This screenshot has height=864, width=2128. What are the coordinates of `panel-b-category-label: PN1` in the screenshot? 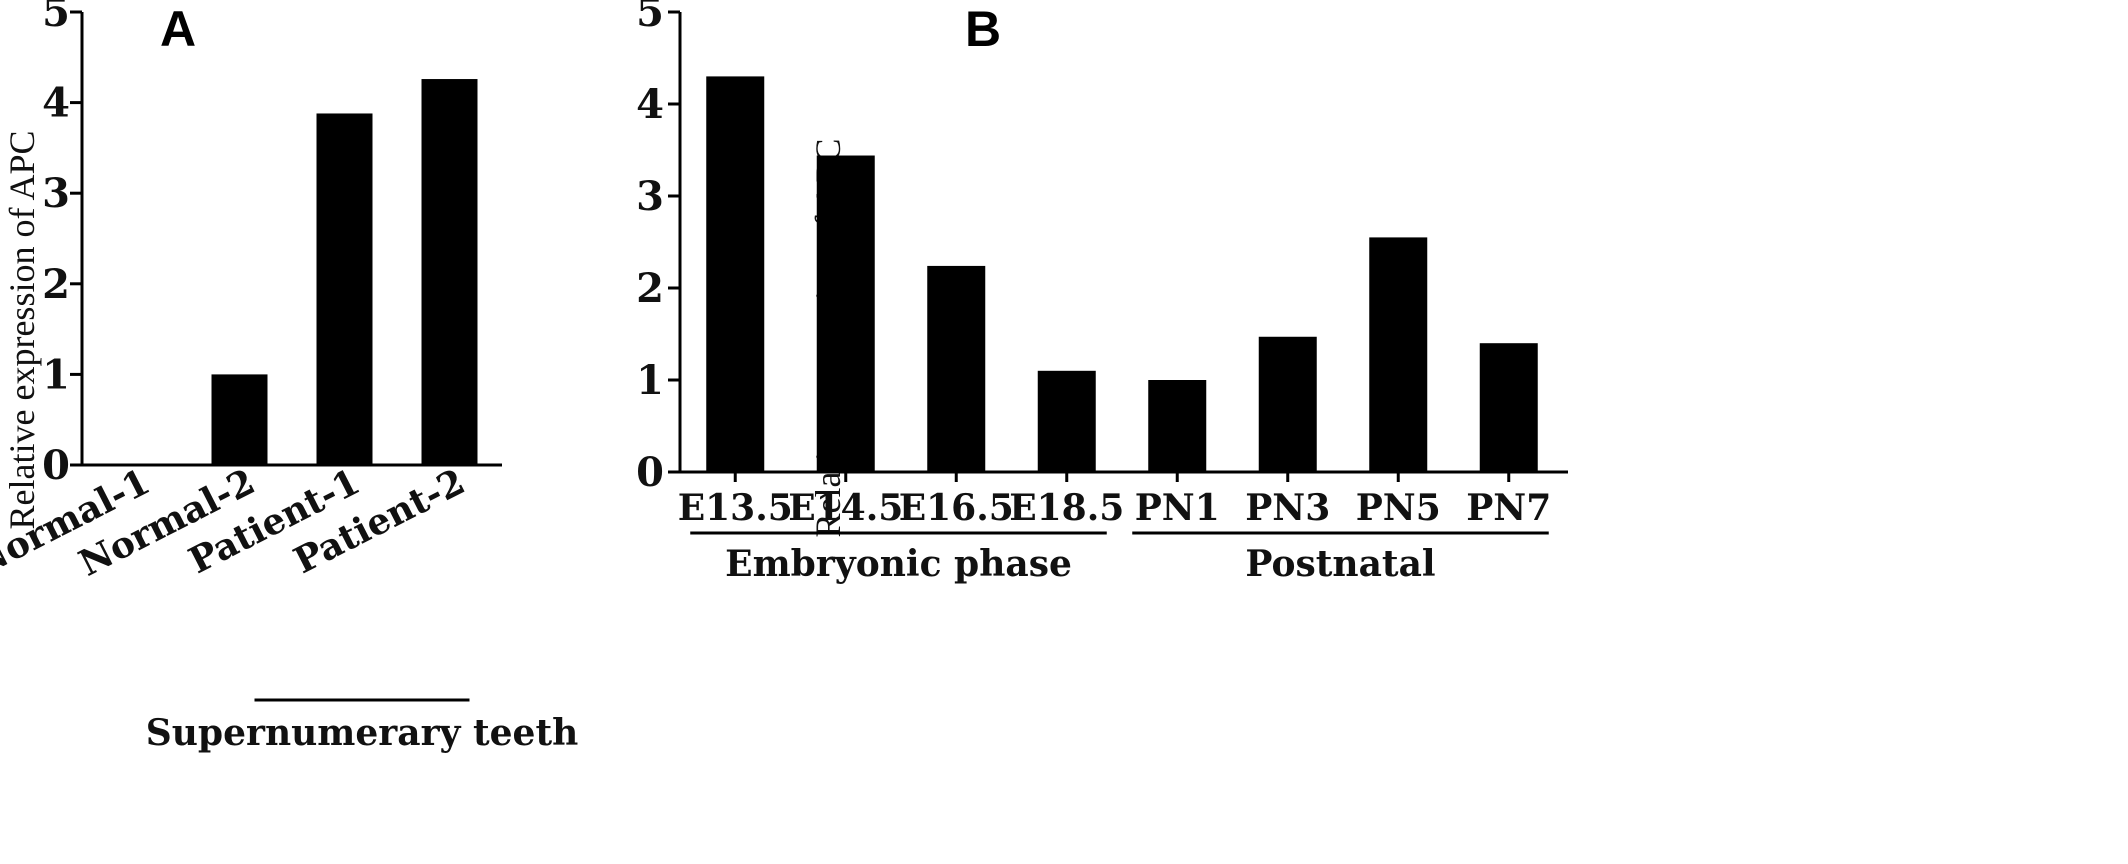 It's located at (1177, 508).